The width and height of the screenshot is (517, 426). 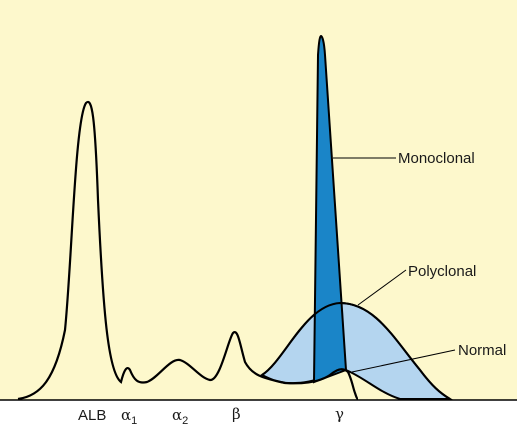 I want to click on monoclonal-spike, so click(x=330, y=209).